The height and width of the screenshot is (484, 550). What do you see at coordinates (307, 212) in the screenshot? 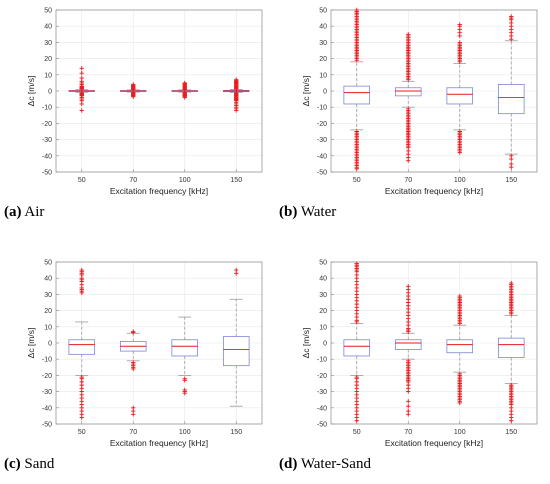
I see `caption-water: (b) Water` at bounding box center [307, 212].